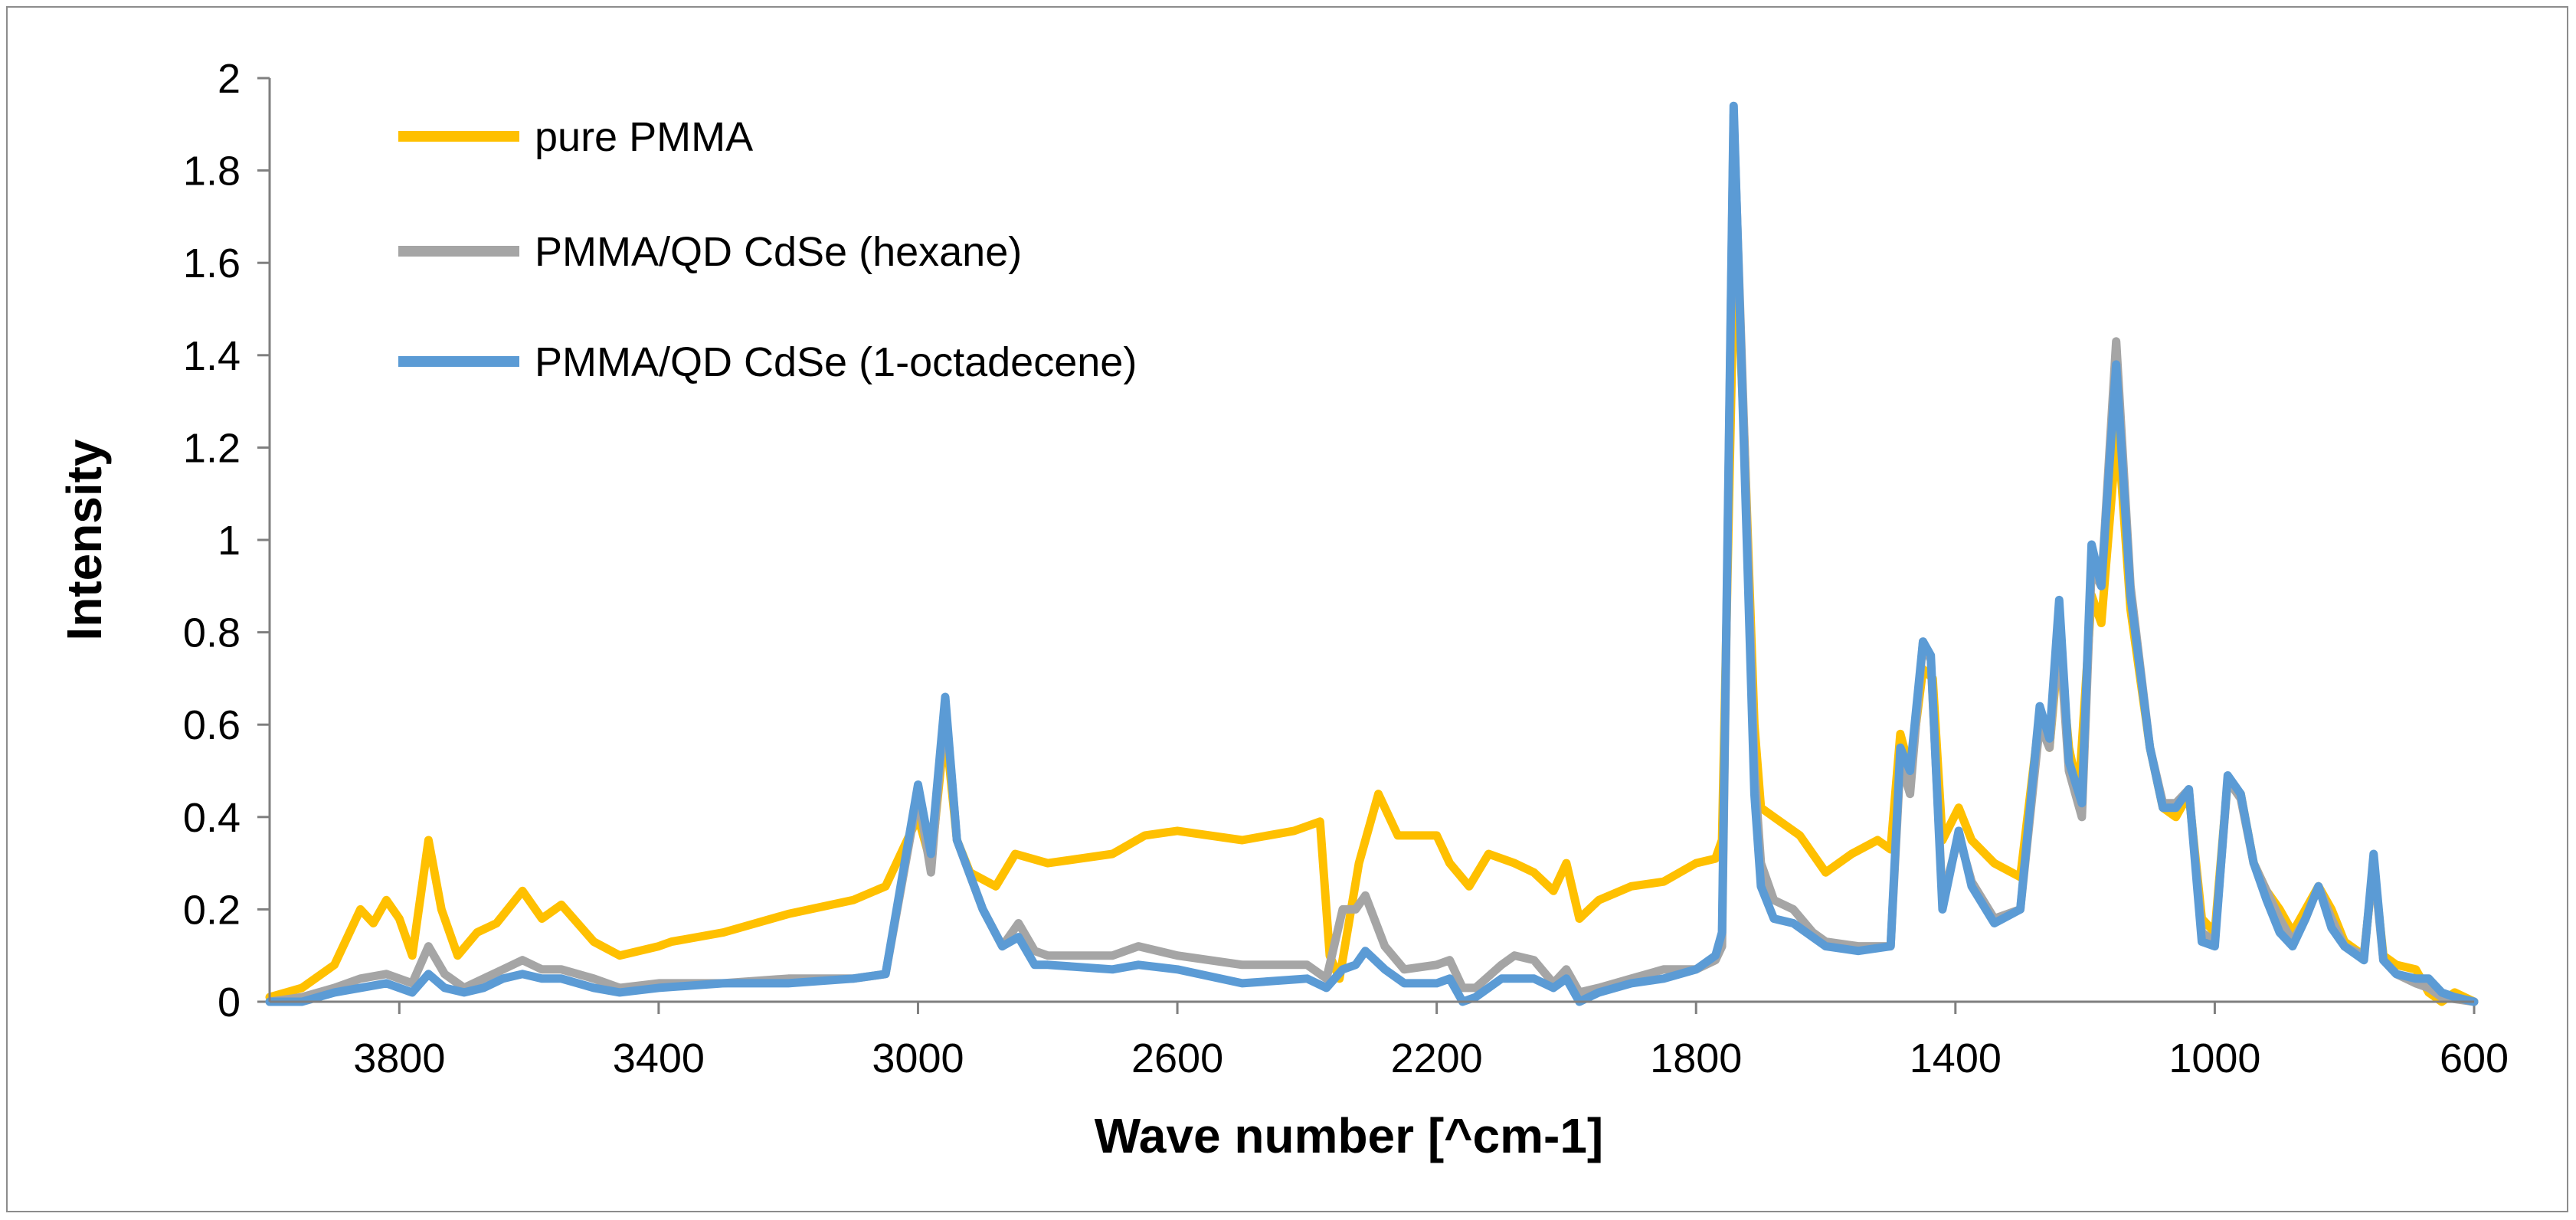 The width and height of the screenshot is (2576, 1220). Describe the element at coordinates (212, 910) in the screenshot. I see `y-tick-label: 0.2` at that location.